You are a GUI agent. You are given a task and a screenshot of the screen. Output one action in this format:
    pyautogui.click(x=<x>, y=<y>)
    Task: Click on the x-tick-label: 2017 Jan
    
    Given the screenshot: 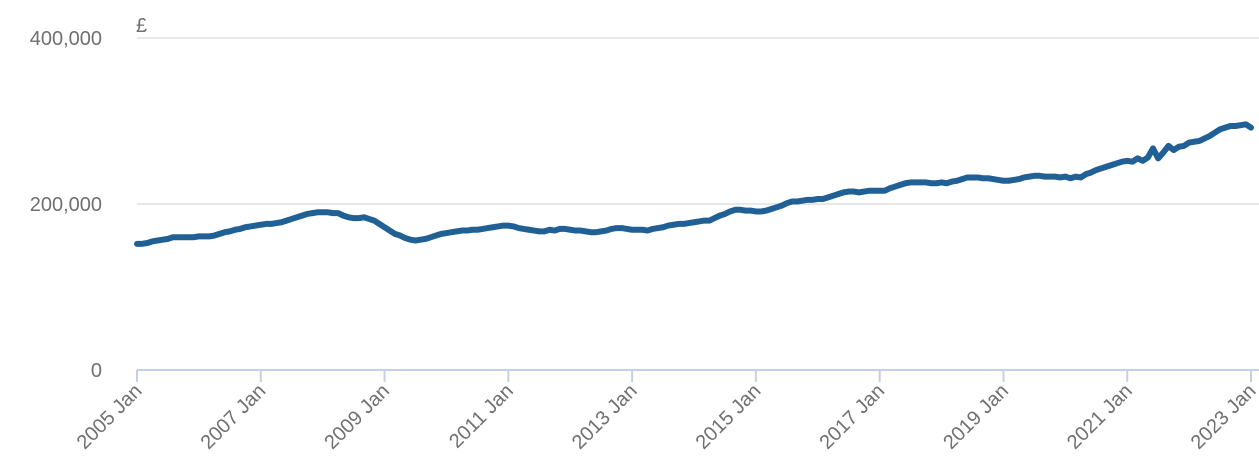 What is the action you would take?
    pyautogui.click(x=852, y=417)
    